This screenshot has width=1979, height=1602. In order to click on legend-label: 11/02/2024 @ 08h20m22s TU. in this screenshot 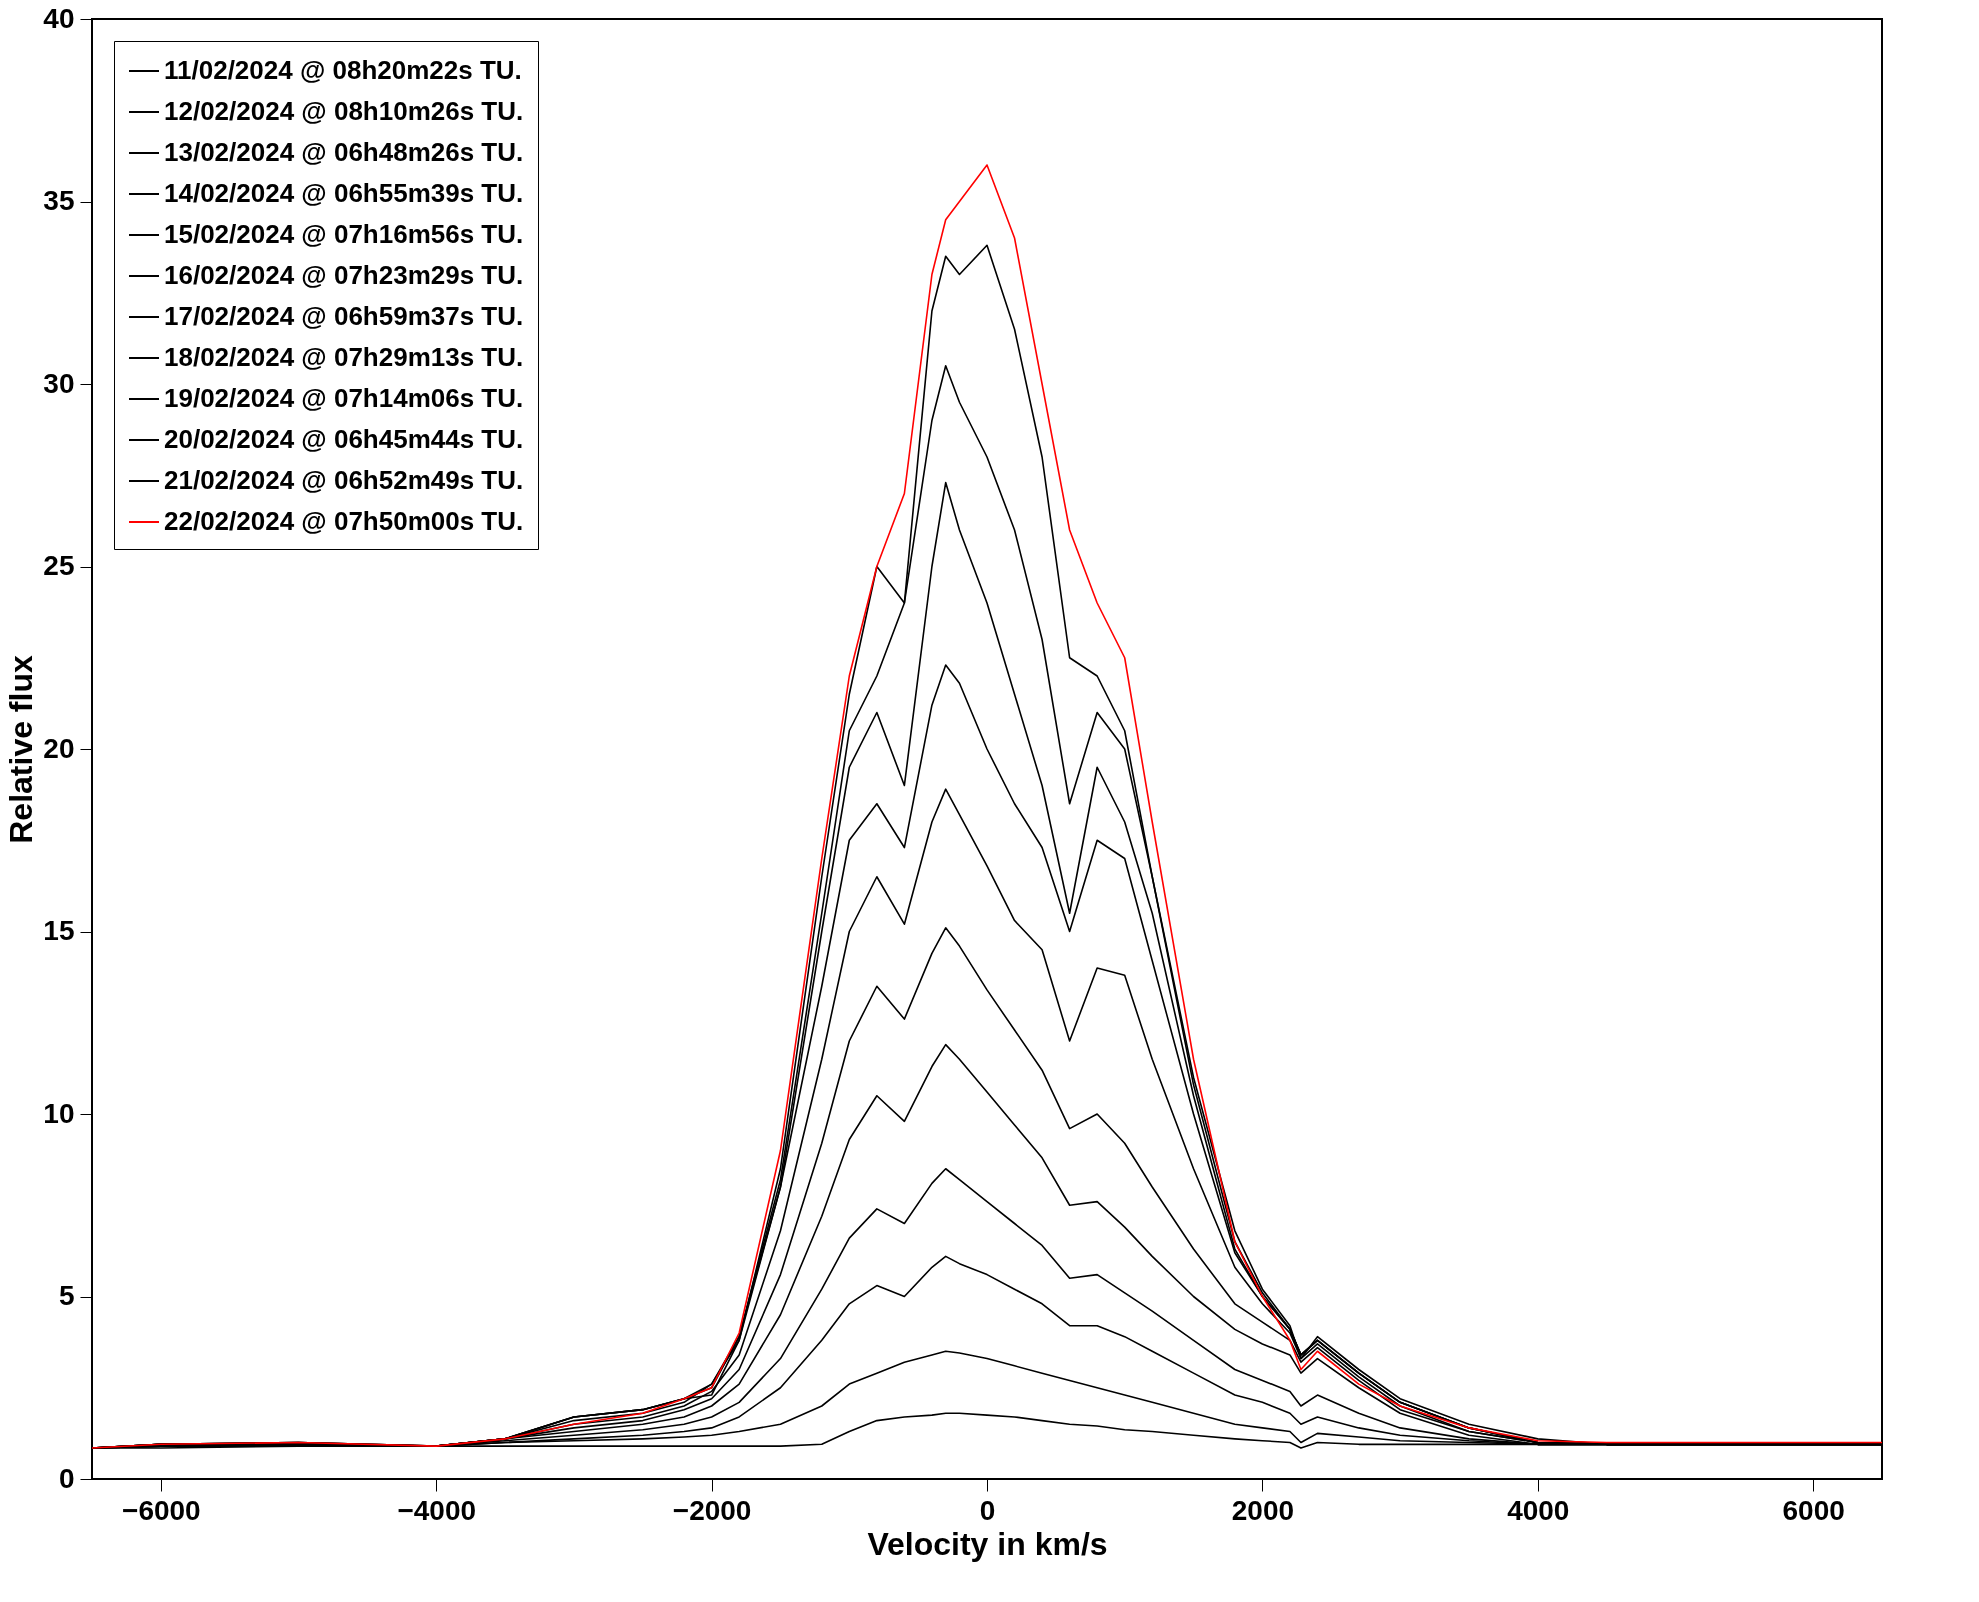, I will do `click(343, 70)`.